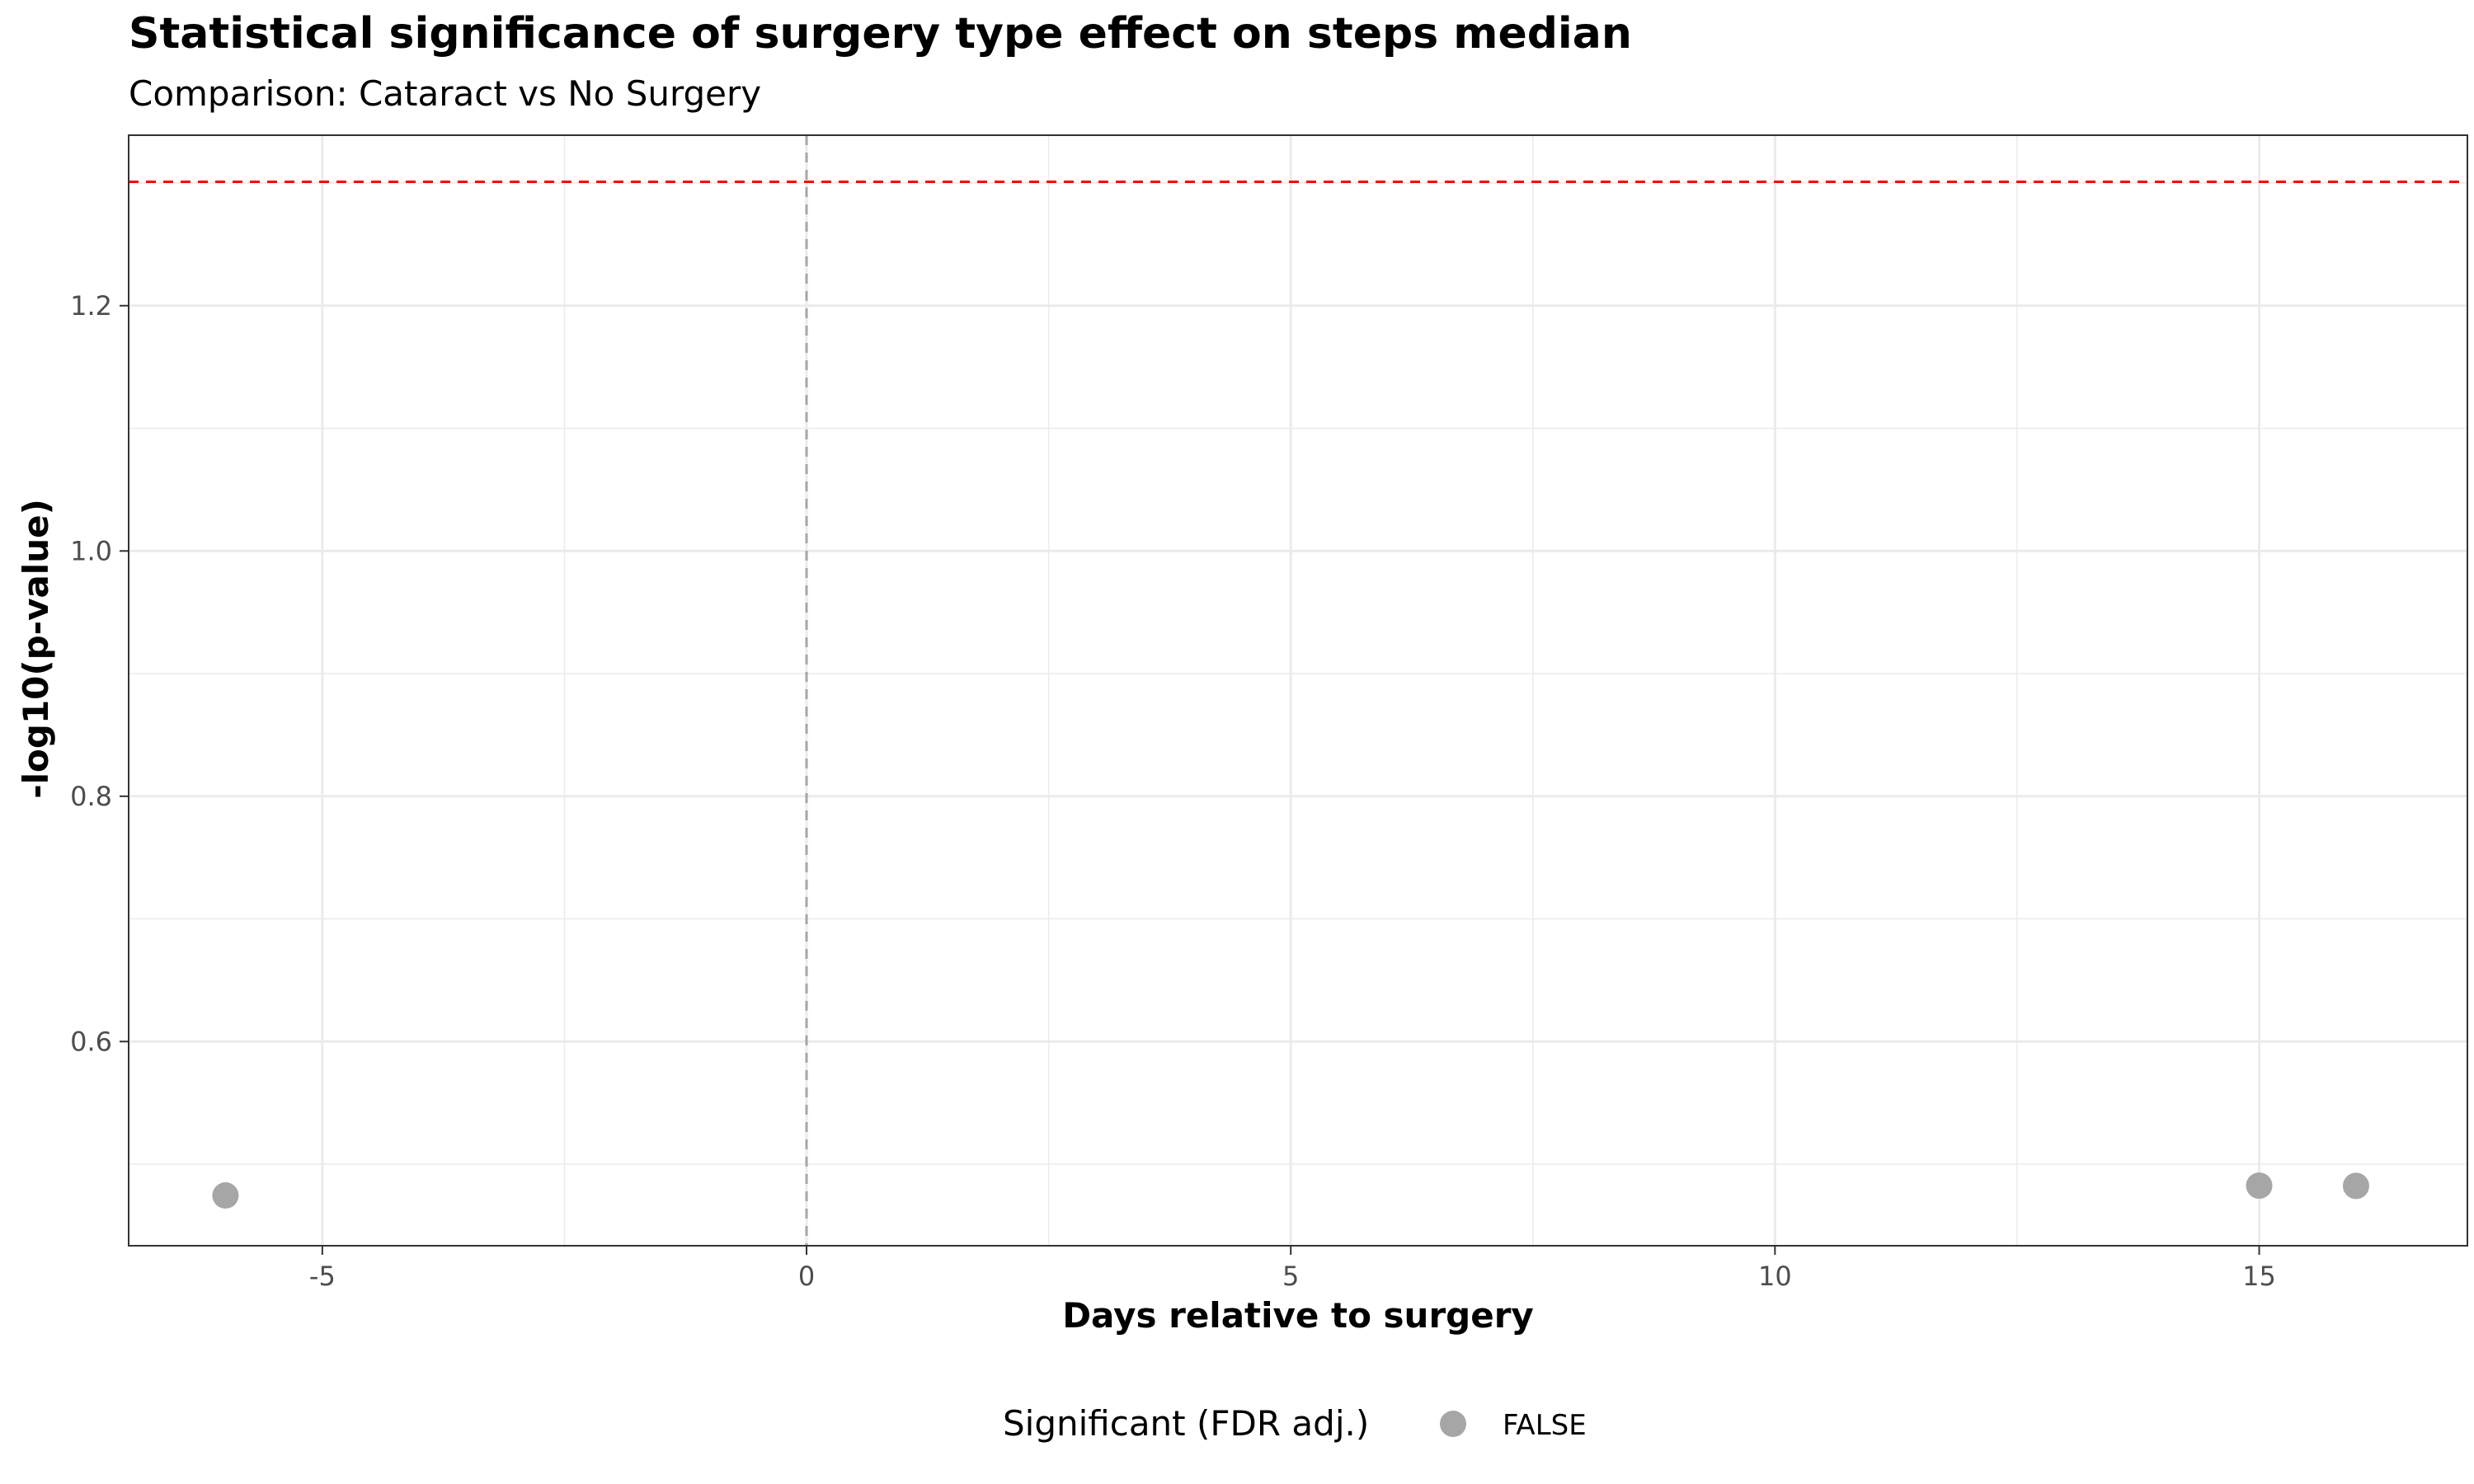 Image resolution: width=2474 pixels, height=1484 pixels. I want to click on legend-key-false, so click(1453, 1424).